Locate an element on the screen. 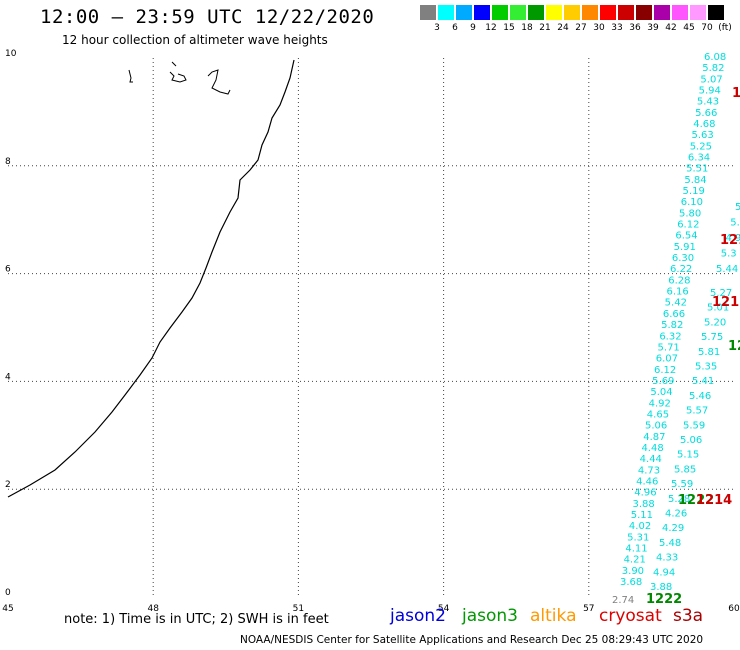  wave-height-value: 5.75 is located at coordinates (712, 337).